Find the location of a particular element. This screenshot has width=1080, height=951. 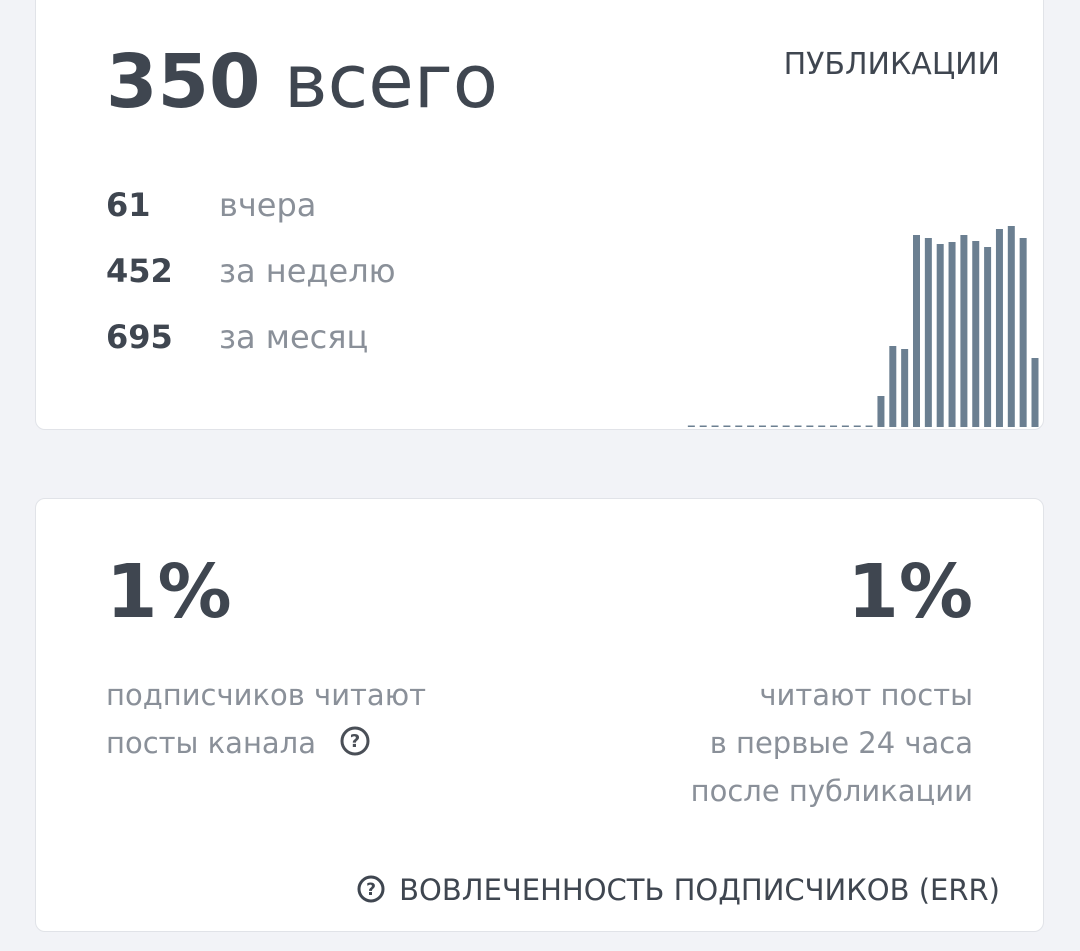

caption-line: подписчиков читают is located at coordinates (266, 695).